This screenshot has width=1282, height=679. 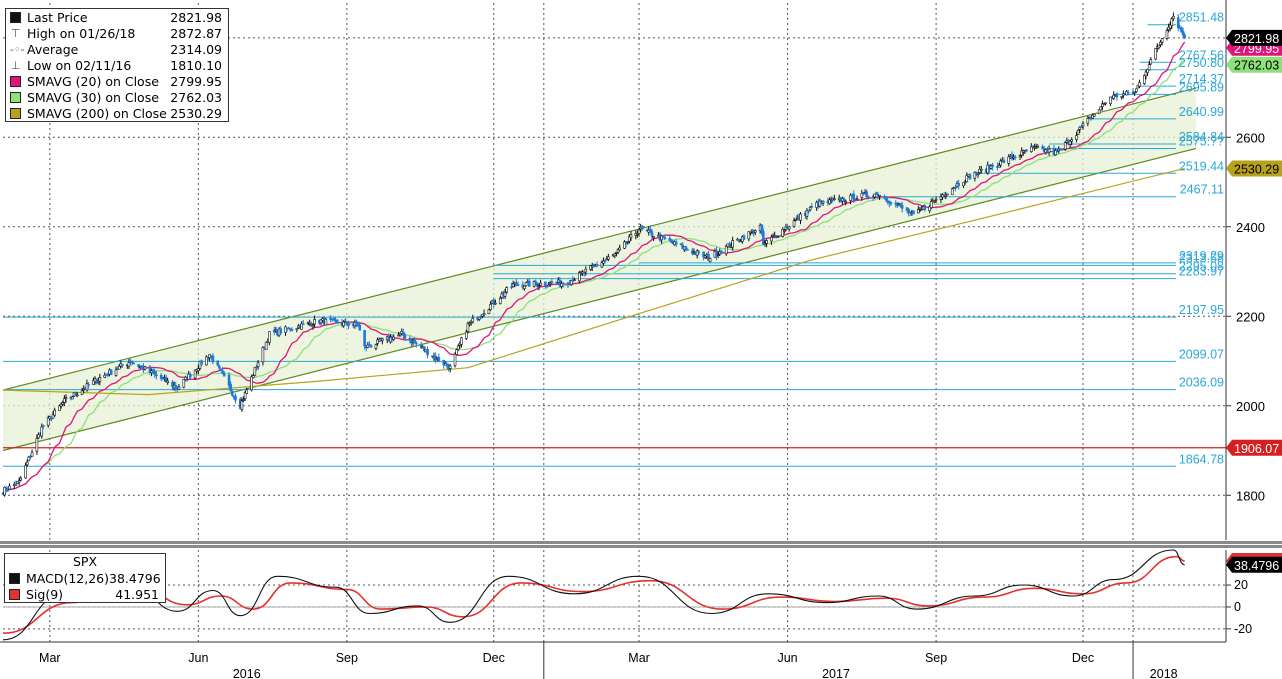 I want to click on legend-row: ⊥ Low on 02/11/16 1810.10, so click(x=117, y=65).